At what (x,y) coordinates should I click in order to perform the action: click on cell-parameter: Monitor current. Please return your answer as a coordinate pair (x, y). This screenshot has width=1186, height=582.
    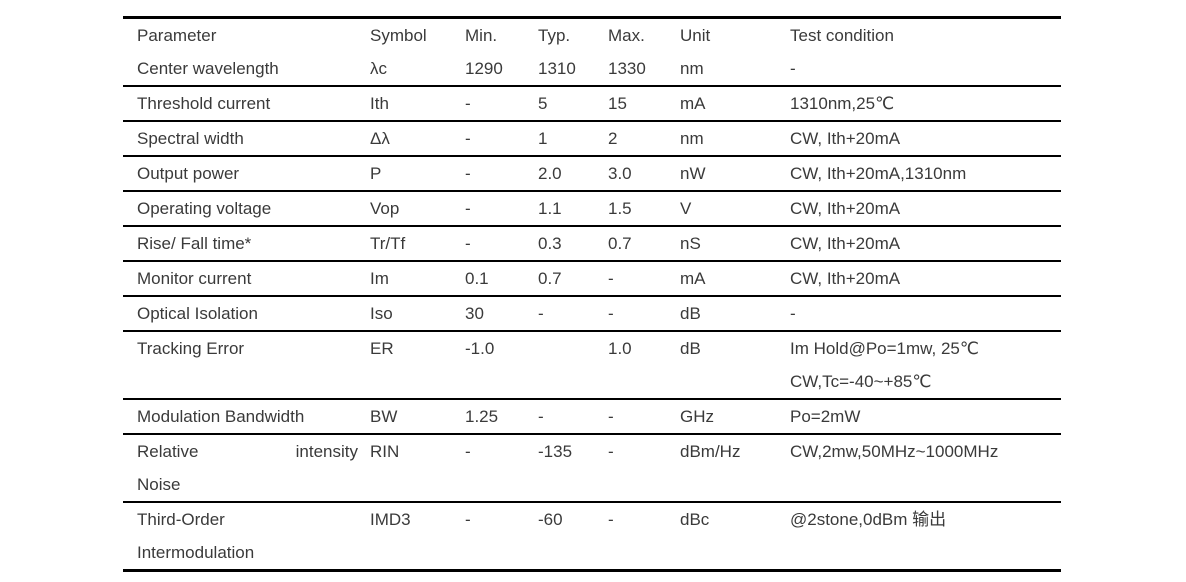
    Looking at the image, I should click on (194, 278).